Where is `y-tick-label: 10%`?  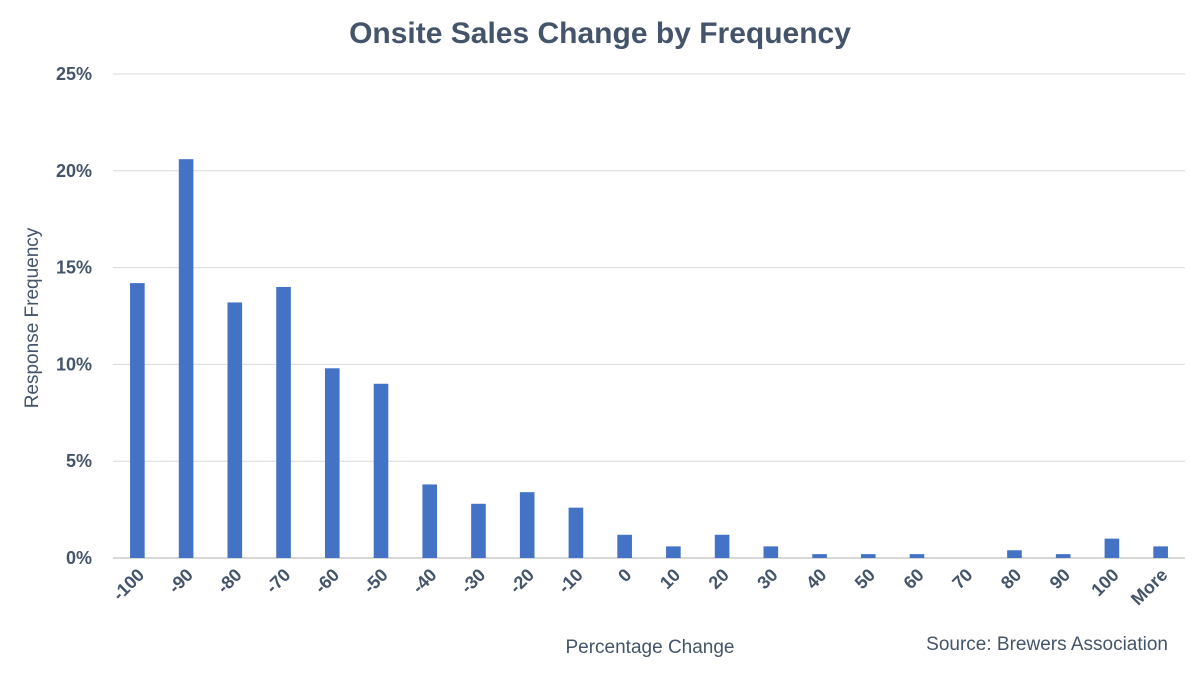 y-tick-label: 10% is located at coordinates (74, 364).